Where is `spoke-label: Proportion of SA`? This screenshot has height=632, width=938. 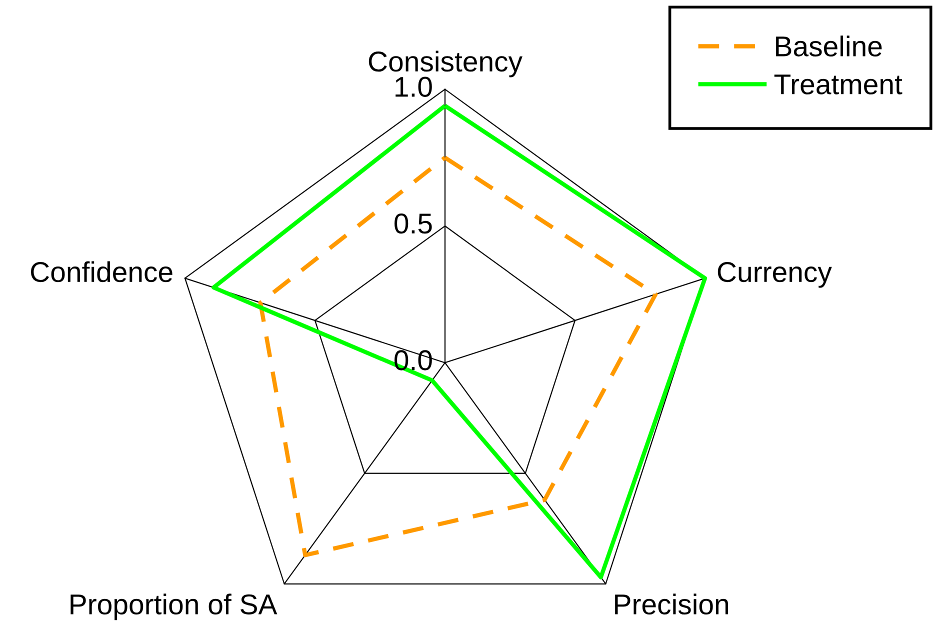
spoke-label: Proportion of SA is located at coordinates (174, 607).